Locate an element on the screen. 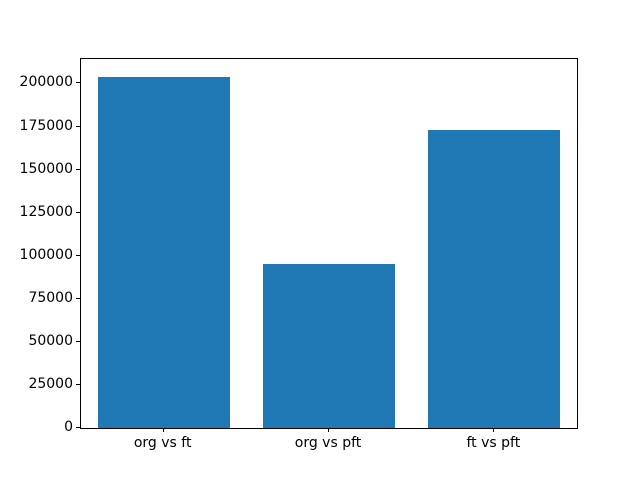  x-tick-label-3: ft vs pft is located at coordinates (493, 443).